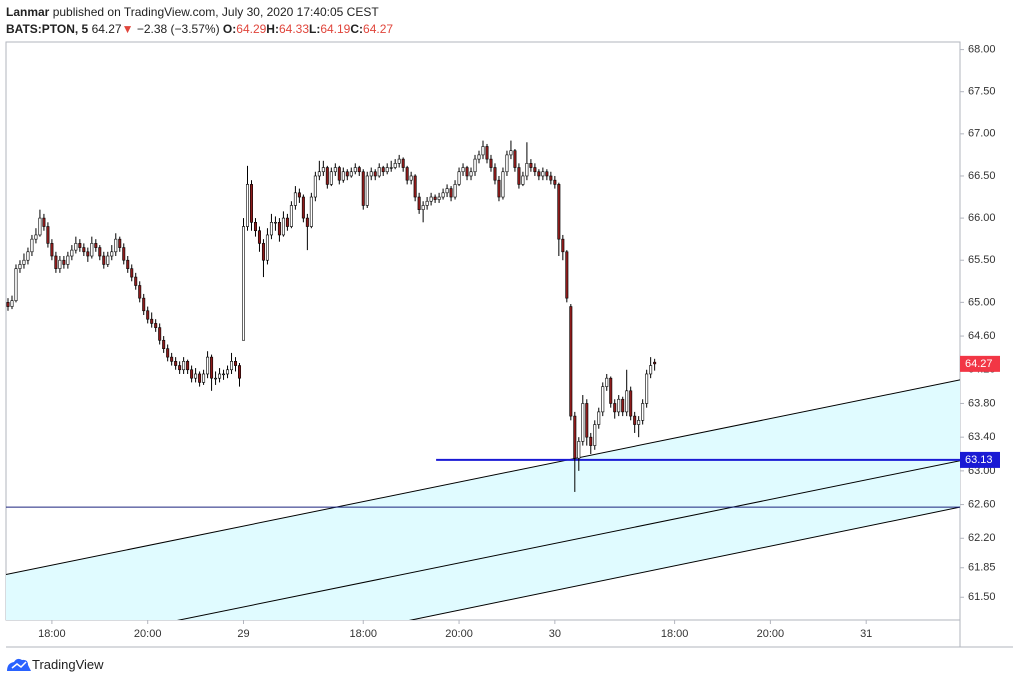  What do you see at coordinates (982, 302) in the screenshot?
I see `y-tick-label: 65.00` at bounding box center [982, 302].